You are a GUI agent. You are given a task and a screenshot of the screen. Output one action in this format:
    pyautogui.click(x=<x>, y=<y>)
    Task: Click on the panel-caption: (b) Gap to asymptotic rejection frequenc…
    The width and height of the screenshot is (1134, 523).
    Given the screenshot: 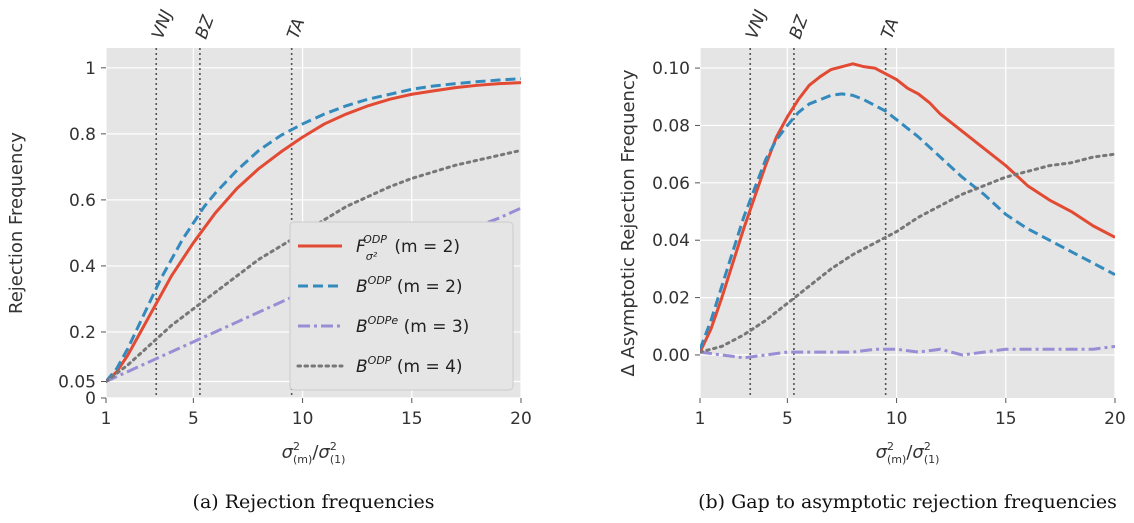 What is the action you would take?
    pyautogui.click(x=907, y=502)
    